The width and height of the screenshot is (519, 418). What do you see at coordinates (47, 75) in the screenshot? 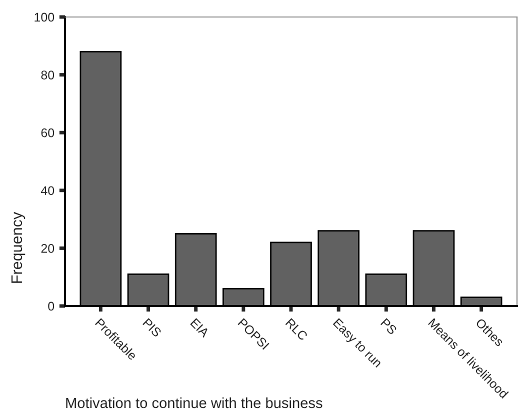
I see `y-tick-label: 80` at bounding box center [47, 75].